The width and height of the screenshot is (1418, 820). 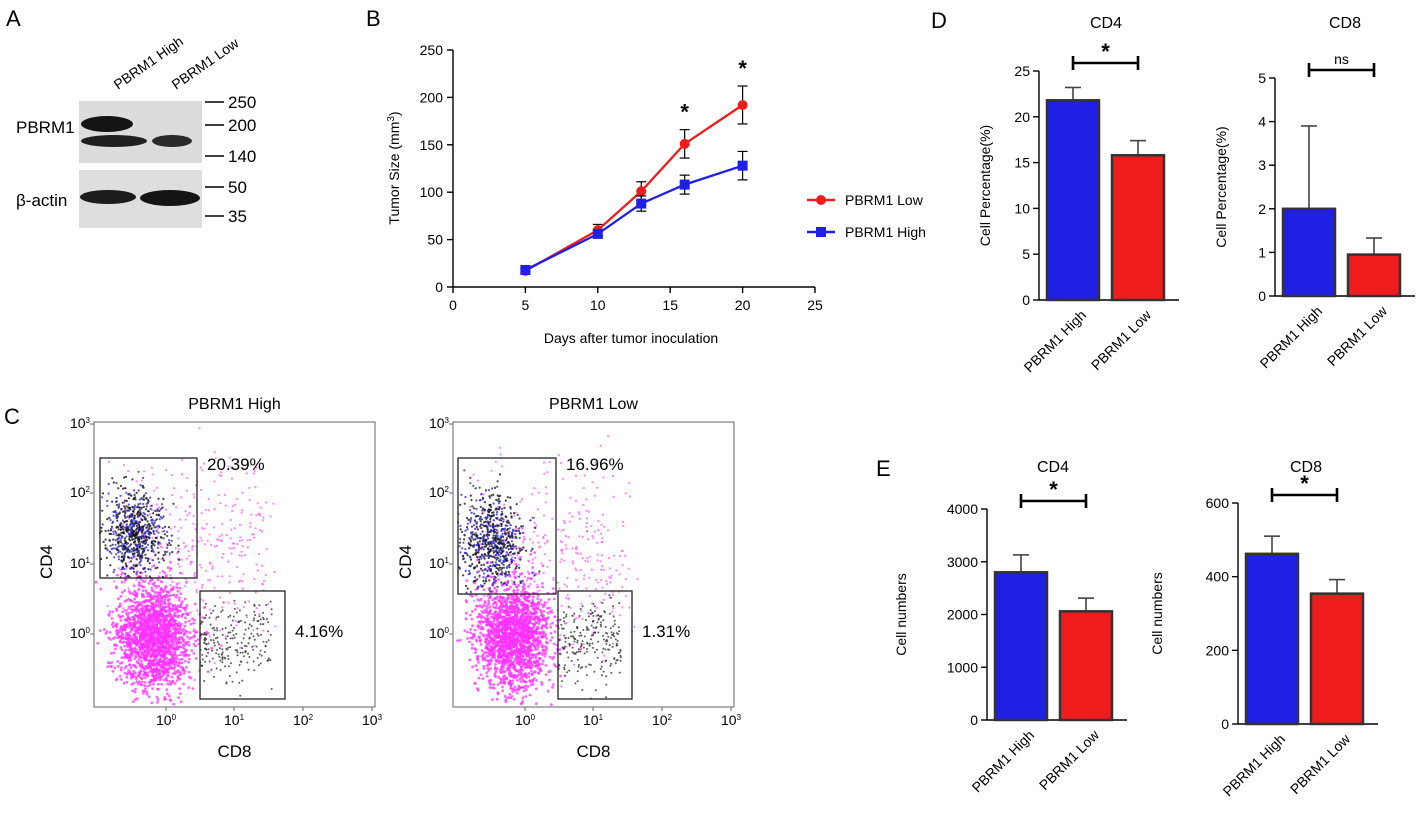 I want to click on significance-label: *, so click(x=1105, y=51).